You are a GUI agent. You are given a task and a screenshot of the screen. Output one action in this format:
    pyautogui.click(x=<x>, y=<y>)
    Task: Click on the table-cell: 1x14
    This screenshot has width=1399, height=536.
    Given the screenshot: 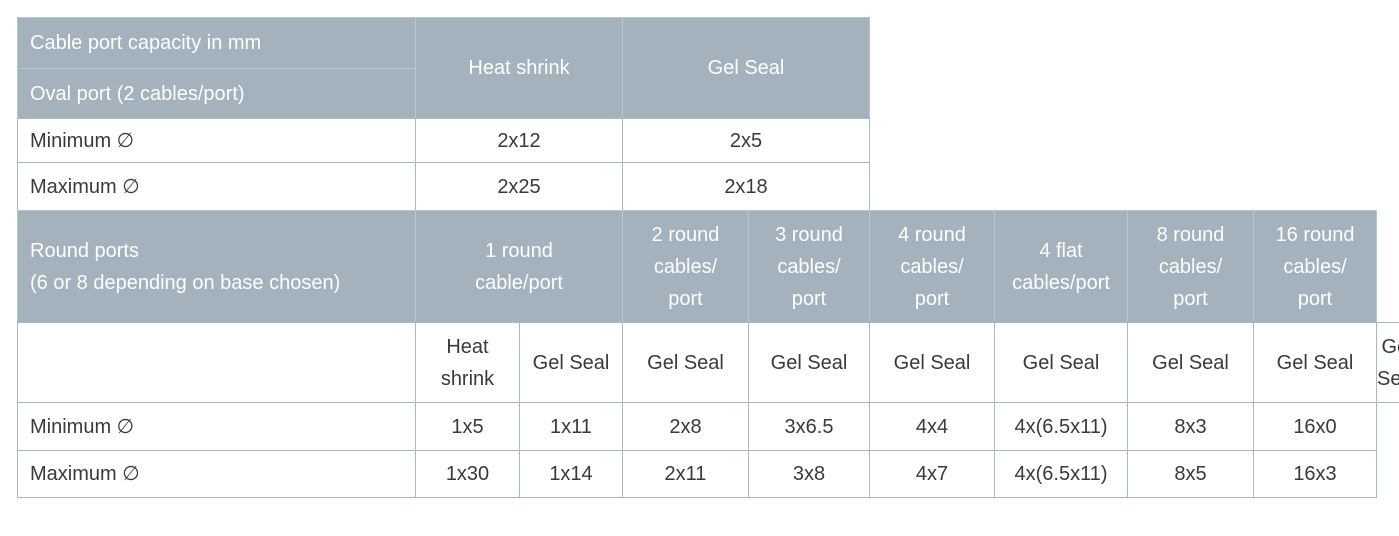 What is the action you would take?
    pyautogui.click(x=571, y=474)
    